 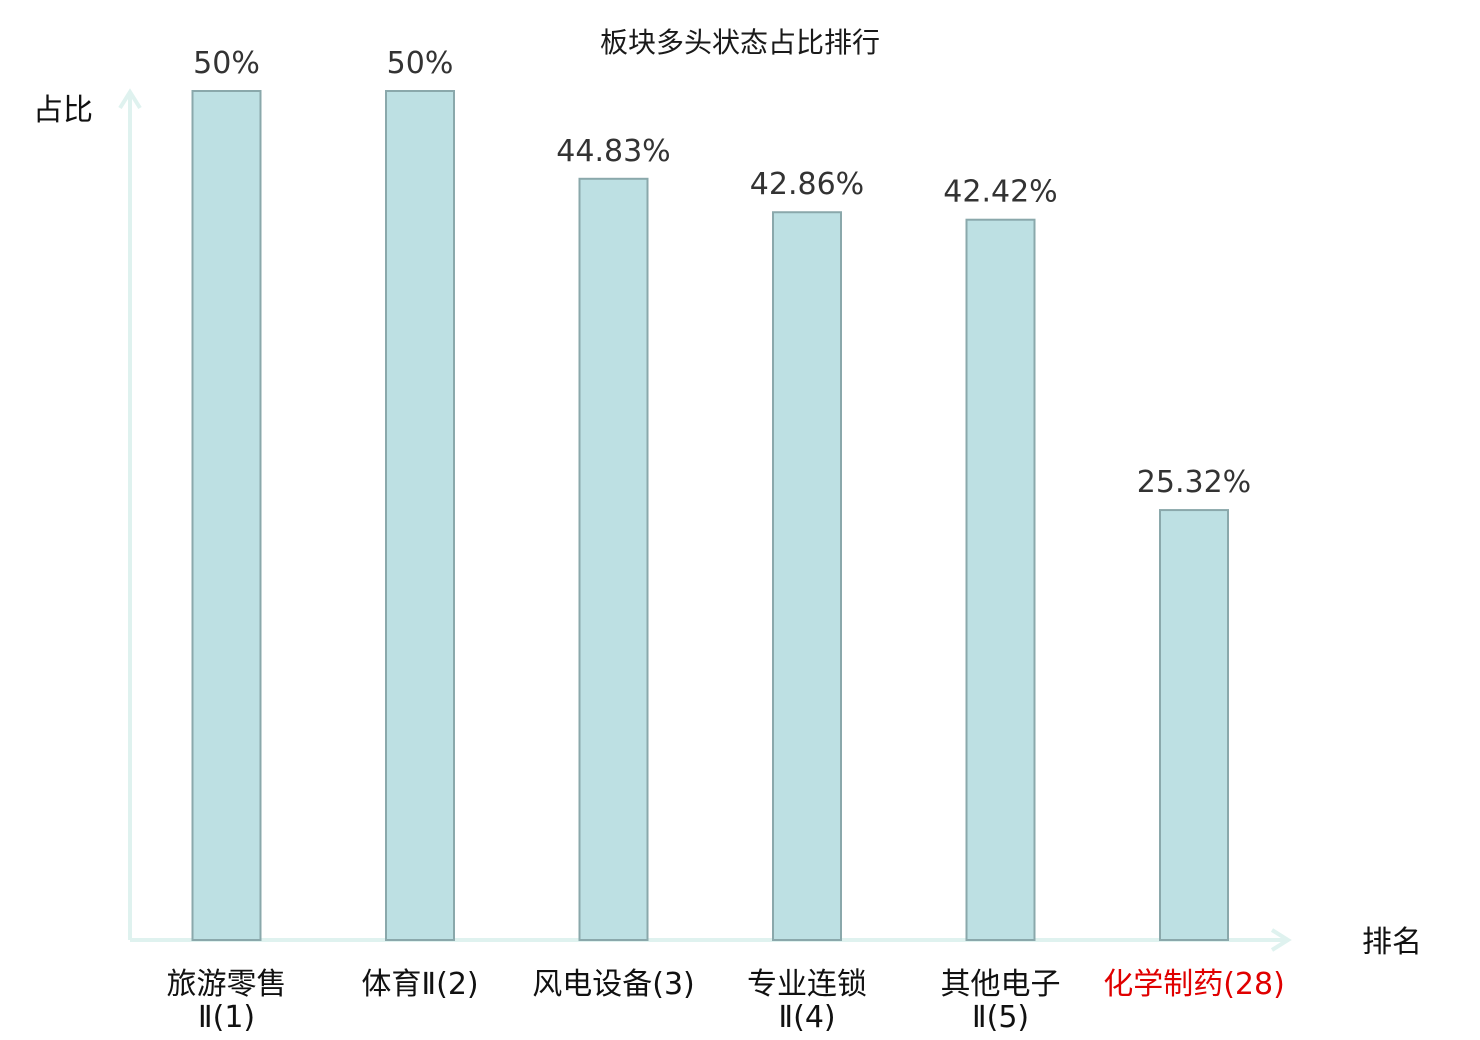 What do you see at coordinates (227, 984) in the screenshot?
I see `category-label-1-line-1: 旅游零售` at bounding box center [227, 984].